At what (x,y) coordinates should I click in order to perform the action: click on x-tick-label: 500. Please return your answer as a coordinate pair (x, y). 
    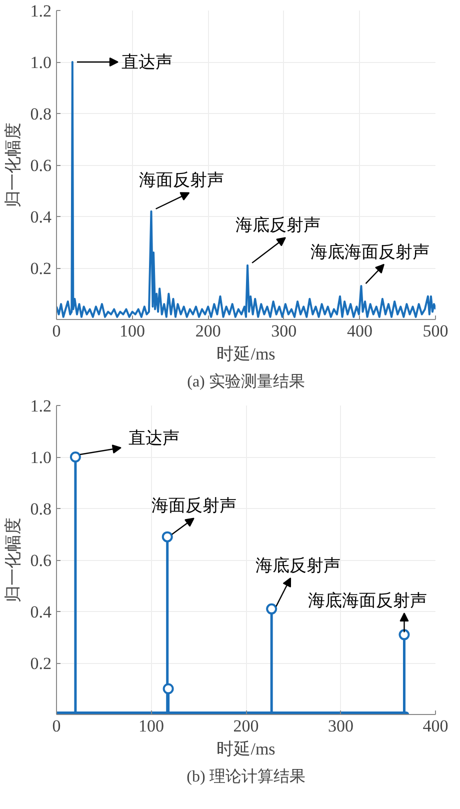
    Looking at the image, I should click on (435, 331).